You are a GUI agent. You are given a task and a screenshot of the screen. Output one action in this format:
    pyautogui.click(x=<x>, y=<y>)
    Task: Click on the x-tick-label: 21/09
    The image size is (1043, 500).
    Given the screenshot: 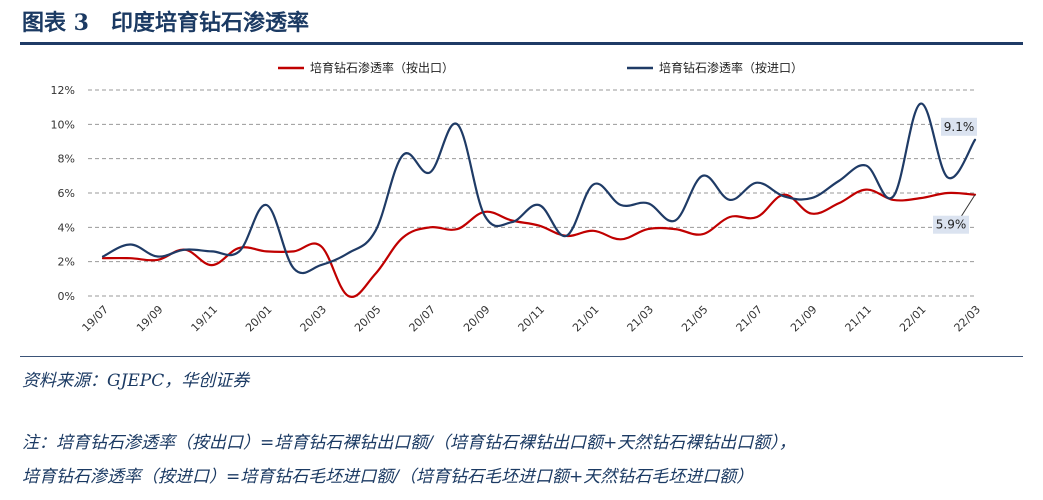 What is the action you would take?
    pyautogui.click(x=804, y=319)
    